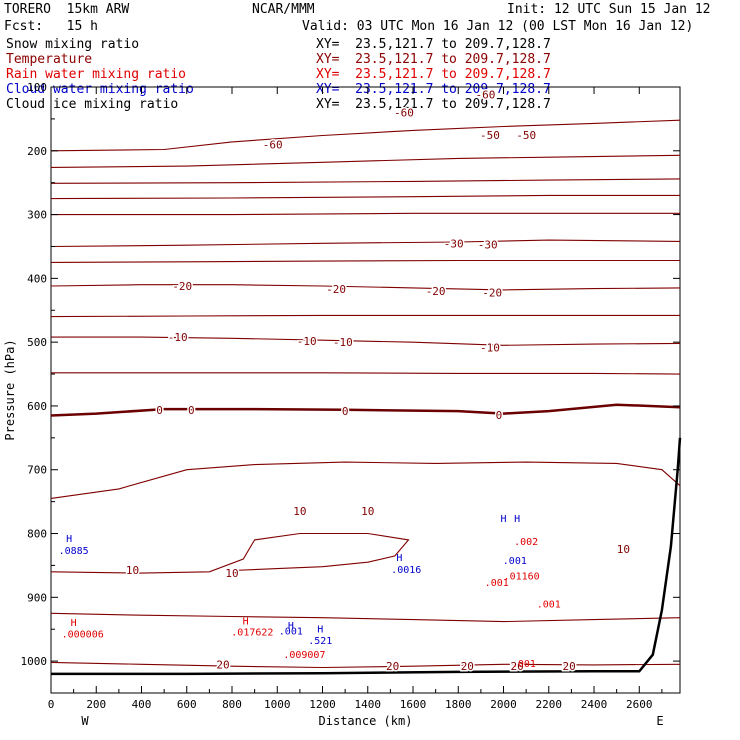  Describe the element at coordinates (458, 704) in the screenshot. I see `x-tick-label: 1800` at that location.